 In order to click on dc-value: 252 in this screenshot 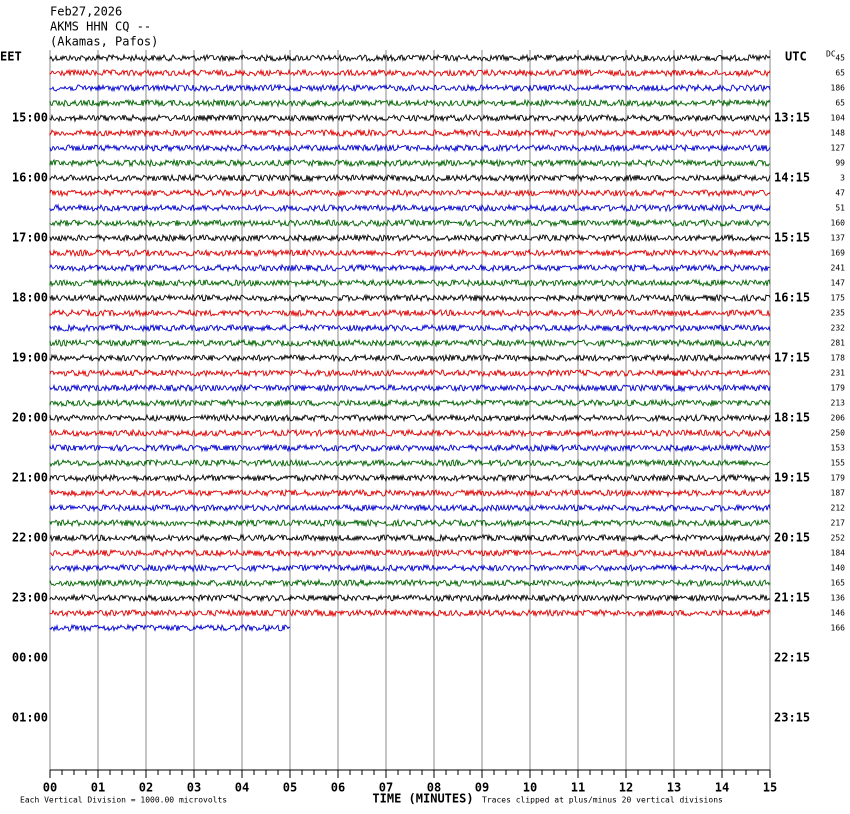, I will do `click(838, 538)`.